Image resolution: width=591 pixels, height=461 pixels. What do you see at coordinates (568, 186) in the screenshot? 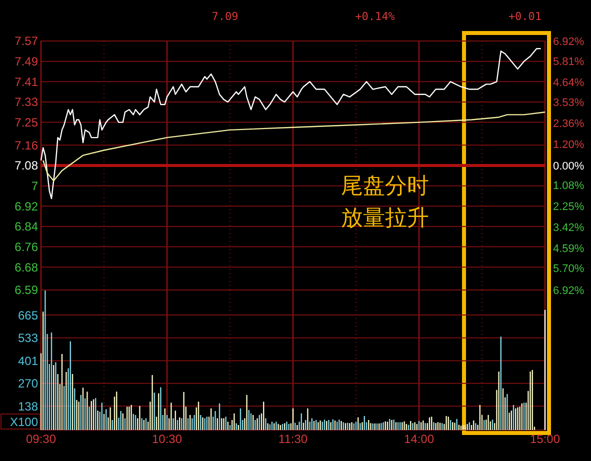
I see `y2-tick-label: 1.08%` at bounding box center [568, 186].